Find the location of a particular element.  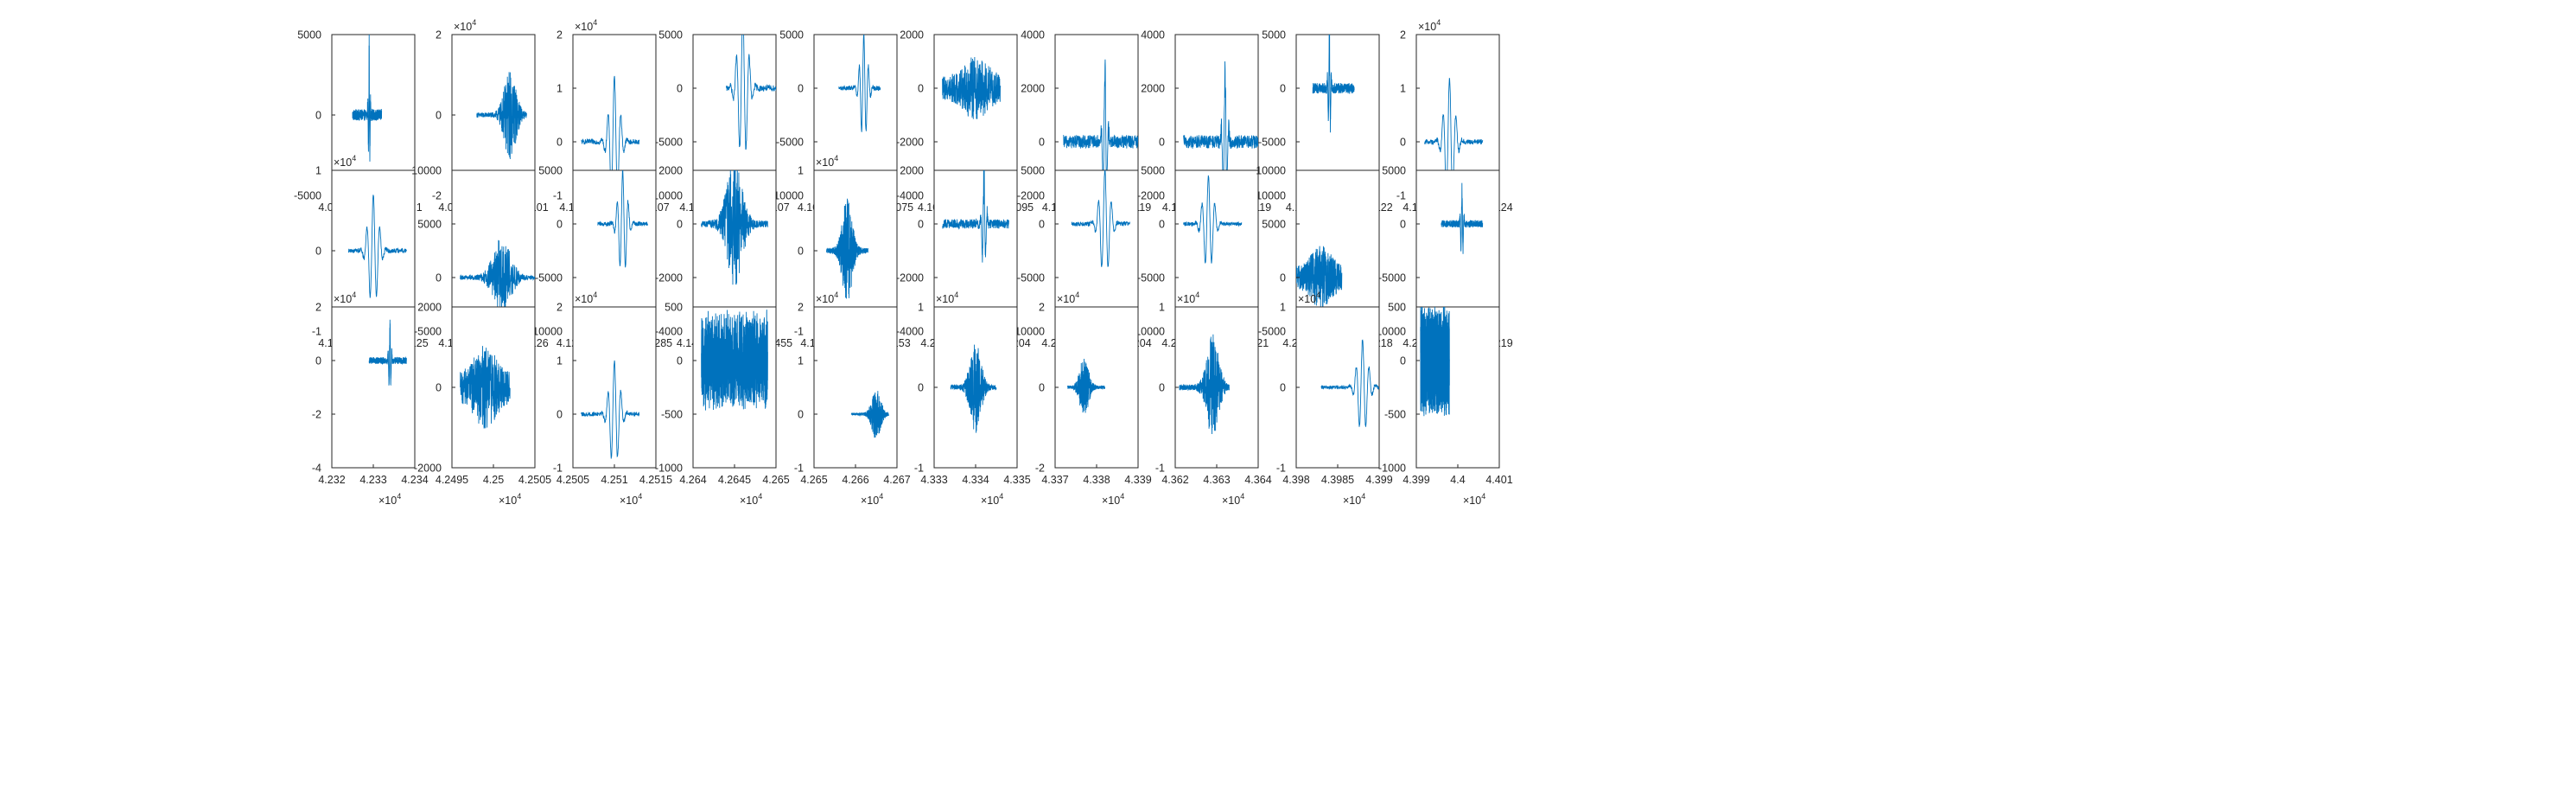

subplot-25: 4.265 4.266 4.267 -1 0 1 2 ×10⁴ ×10⁴ is located at coordinates (853, 399).